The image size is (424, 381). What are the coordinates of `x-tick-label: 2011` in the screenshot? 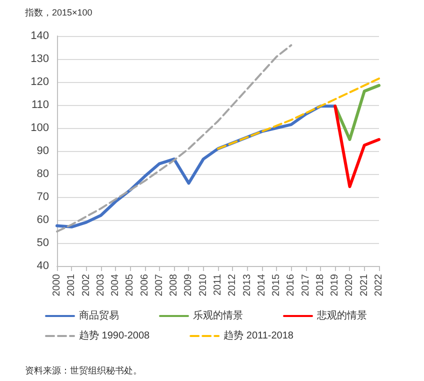 It's located at (218, 285).